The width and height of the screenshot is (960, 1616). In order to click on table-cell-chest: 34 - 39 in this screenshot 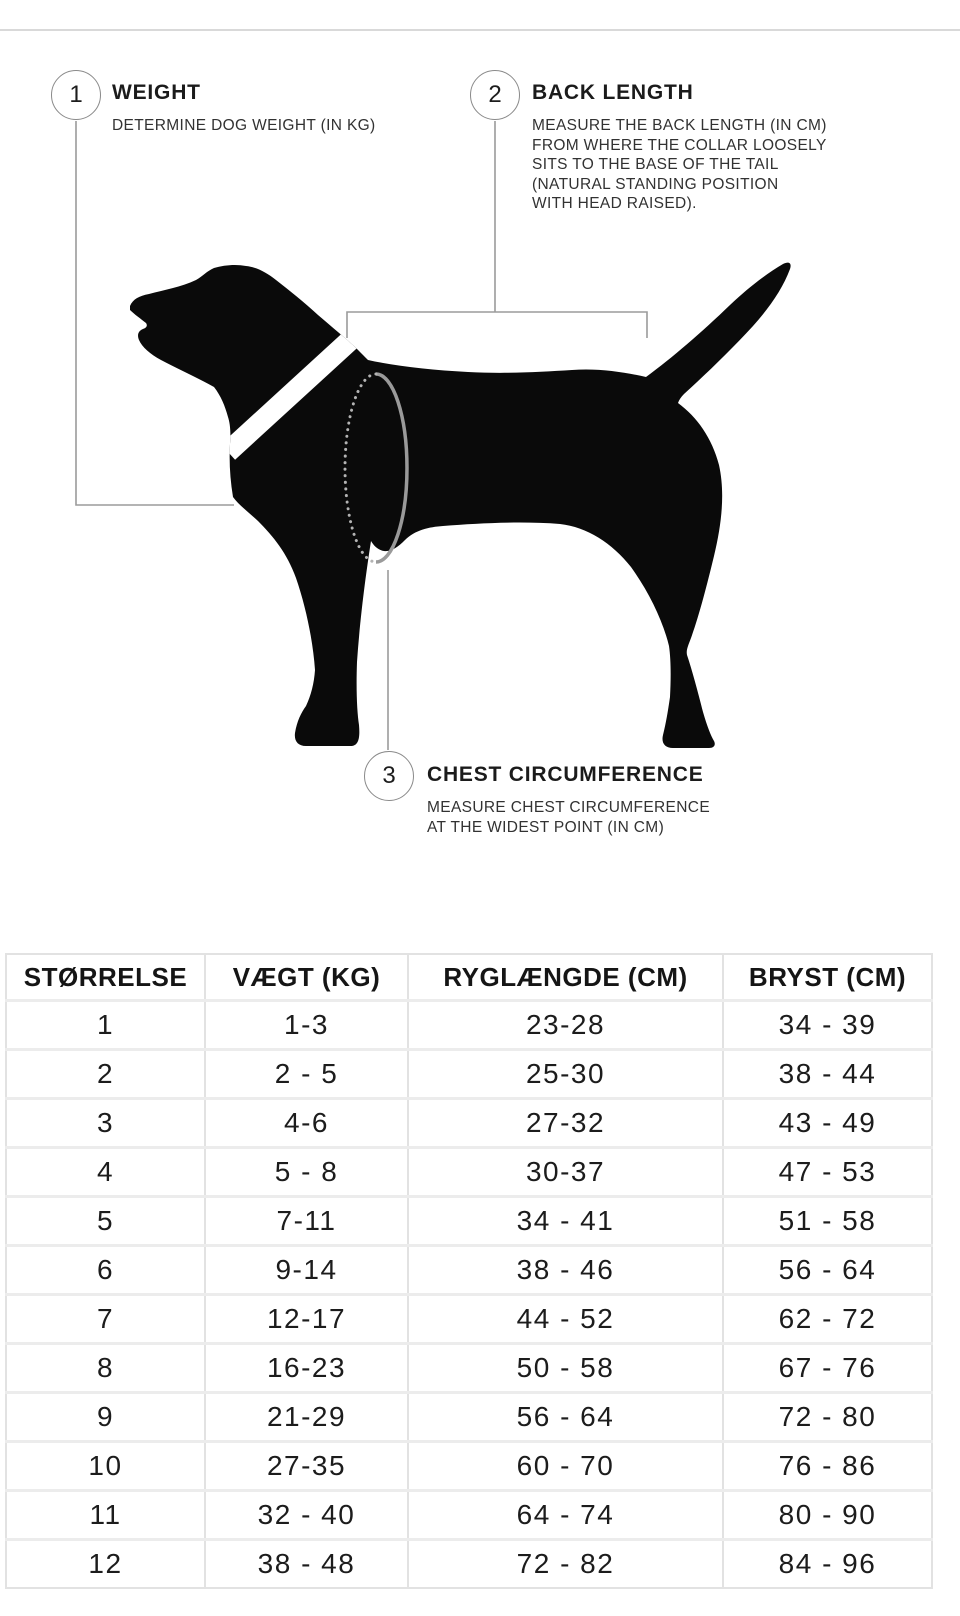, I will do `click(827, 1025)`.